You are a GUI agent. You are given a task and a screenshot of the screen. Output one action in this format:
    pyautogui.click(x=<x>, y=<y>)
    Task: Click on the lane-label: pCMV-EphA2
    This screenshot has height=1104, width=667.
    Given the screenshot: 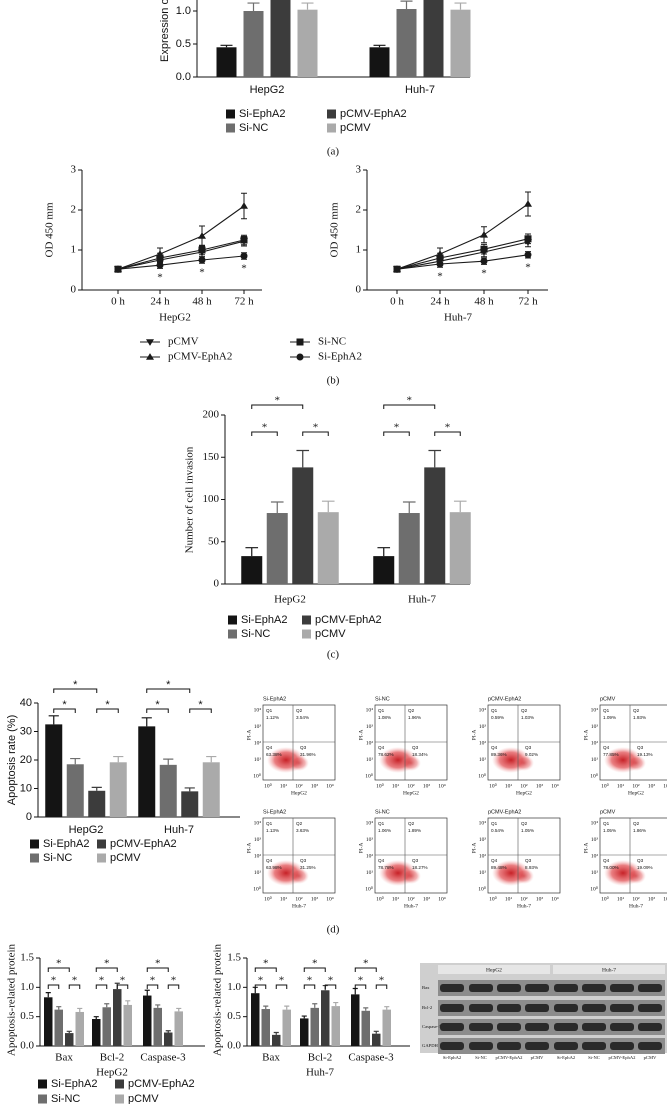 What is the action you would take?
    pyautogui.click(x=510, y=1057)
    